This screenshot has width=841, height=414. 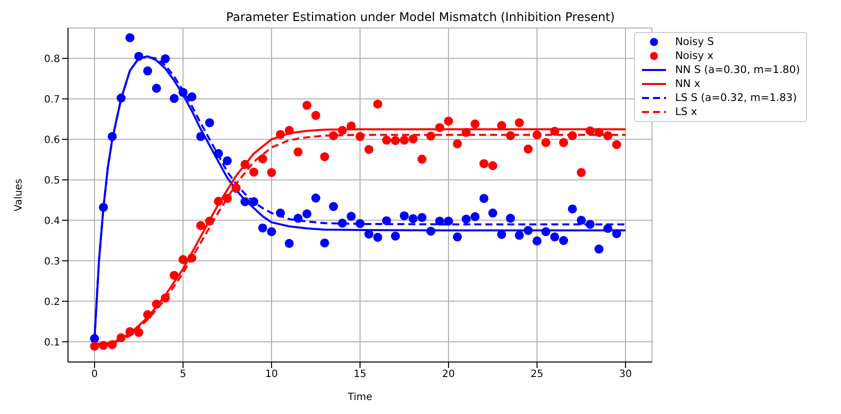 What do you see at coordinates (737, 70) in the screenshot?
I see `legend-label: NN S (a=0.30, m=1.80)` at bounding box center [737, 70].